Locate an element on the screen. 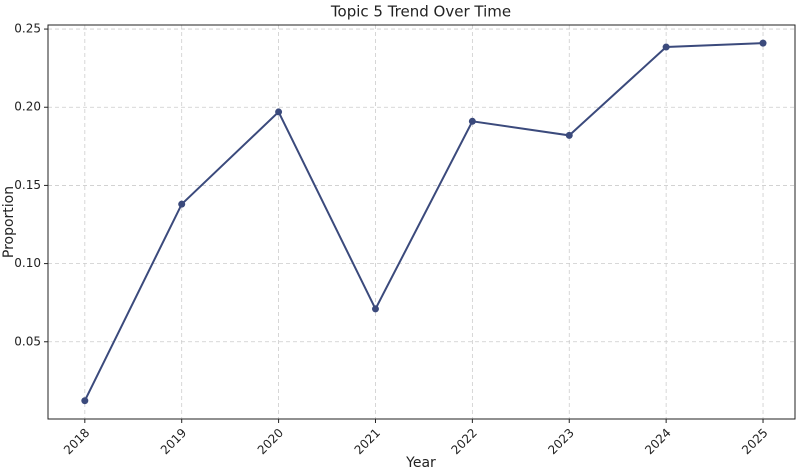 This screenshot has height=472, width=800. y-tick-label: 0.05 is located at coordinates (27, 341).